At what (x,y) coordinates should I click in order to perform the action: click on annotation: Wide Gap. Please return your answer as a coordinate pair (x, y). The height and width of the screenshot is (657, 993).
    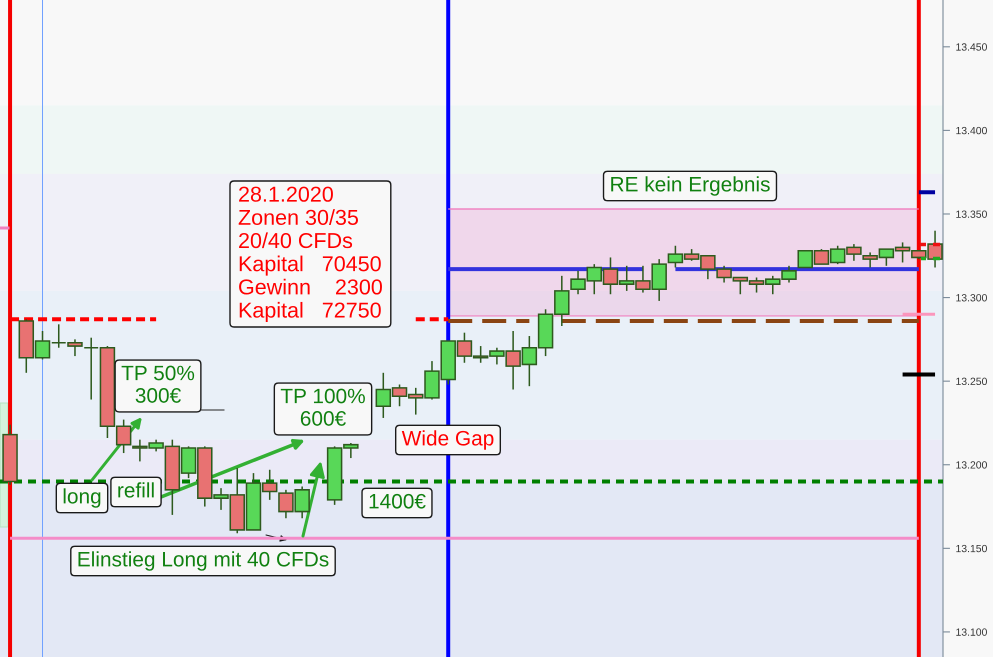
    Looking at the image, I should click on (448, 440).